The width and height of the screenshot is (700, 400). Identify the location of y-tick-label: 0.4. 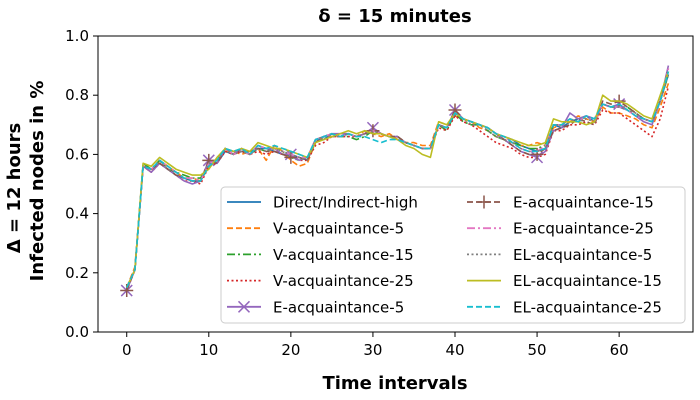
(77, 214).